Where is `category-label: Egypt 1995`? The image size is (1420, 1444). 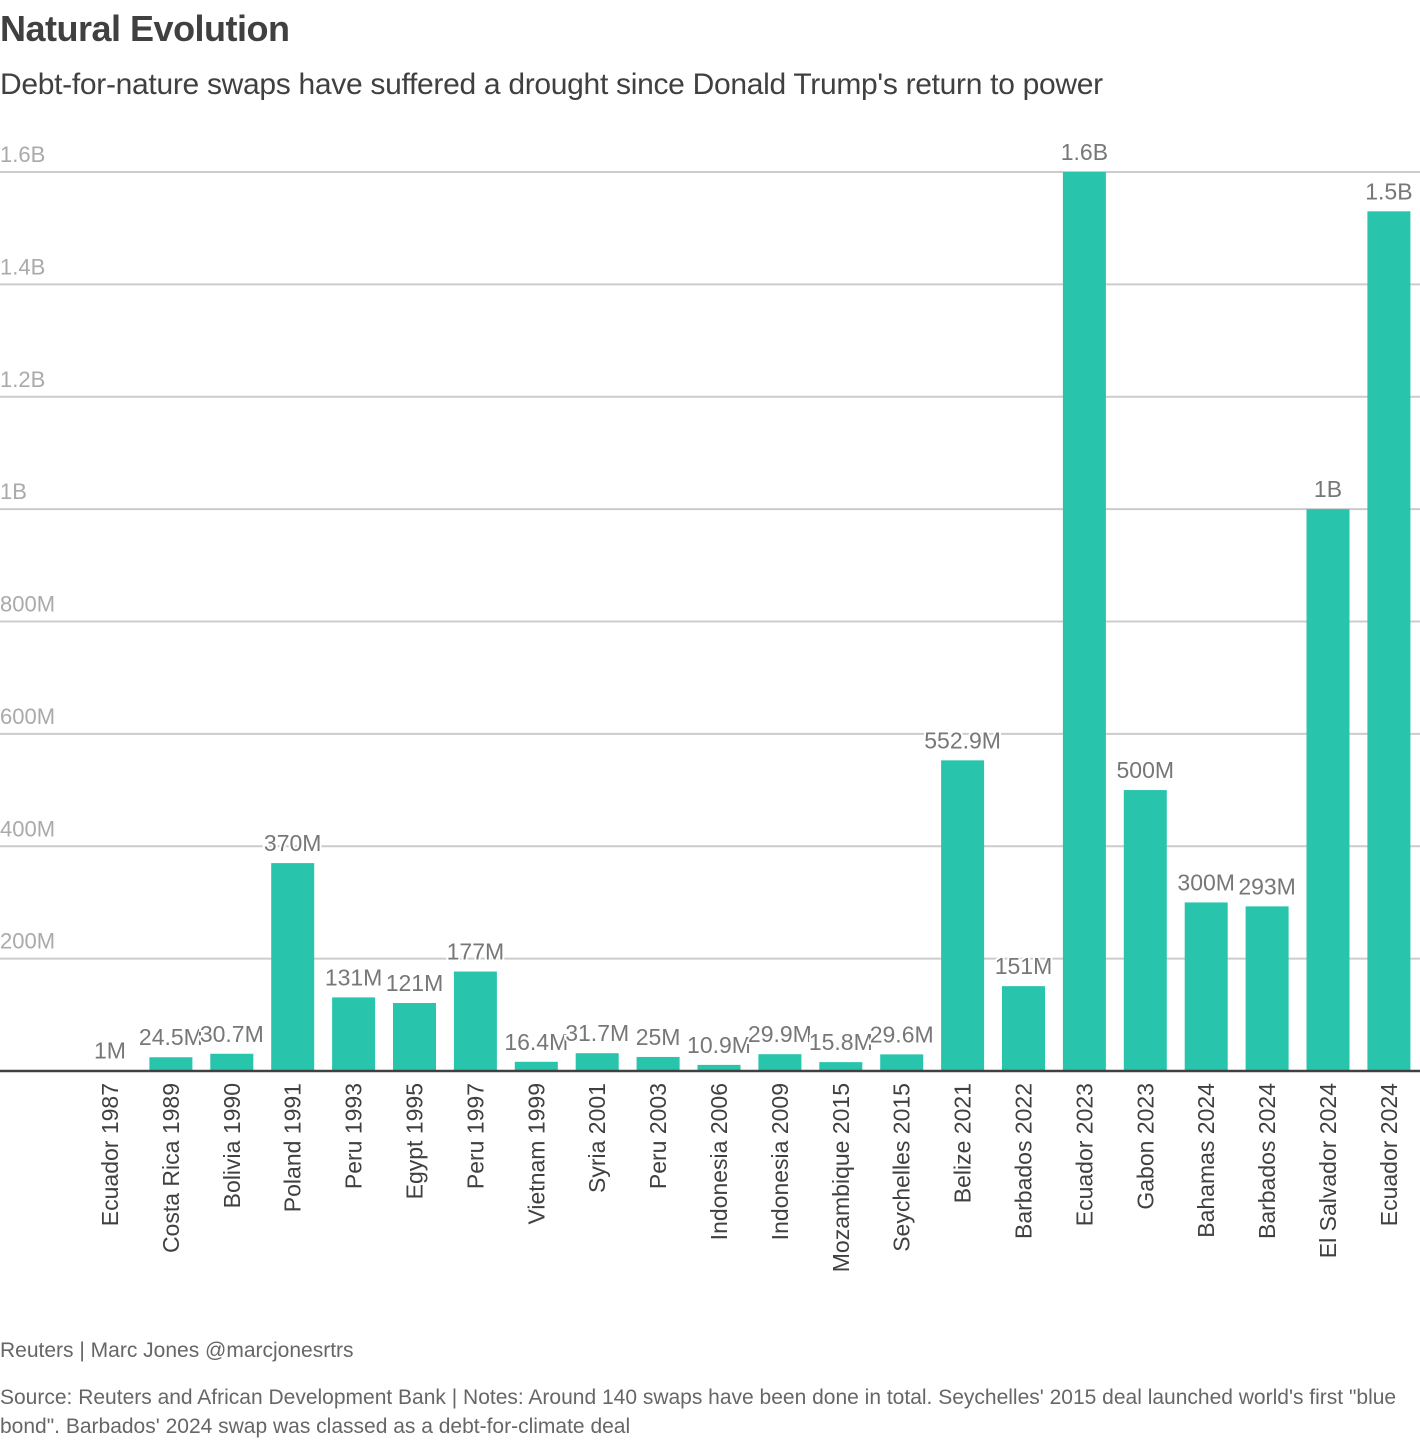 category-label: Egypt 1995 is located at coordinates (415, 1141).